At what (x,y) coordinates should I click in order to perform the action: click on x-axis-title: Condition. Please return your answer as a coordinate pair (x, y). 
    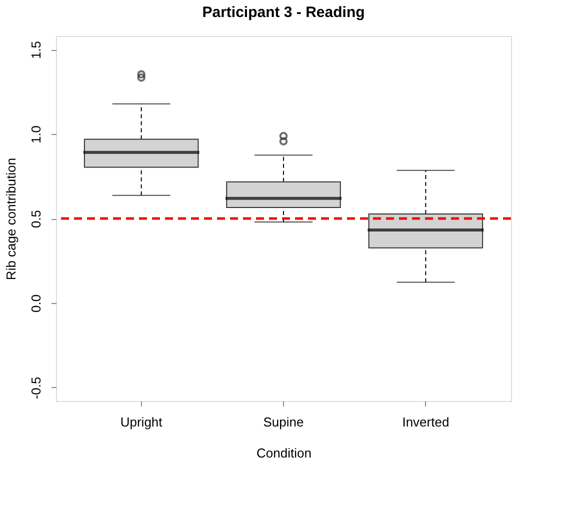
    Looking at the image, I should click on (284, 453).